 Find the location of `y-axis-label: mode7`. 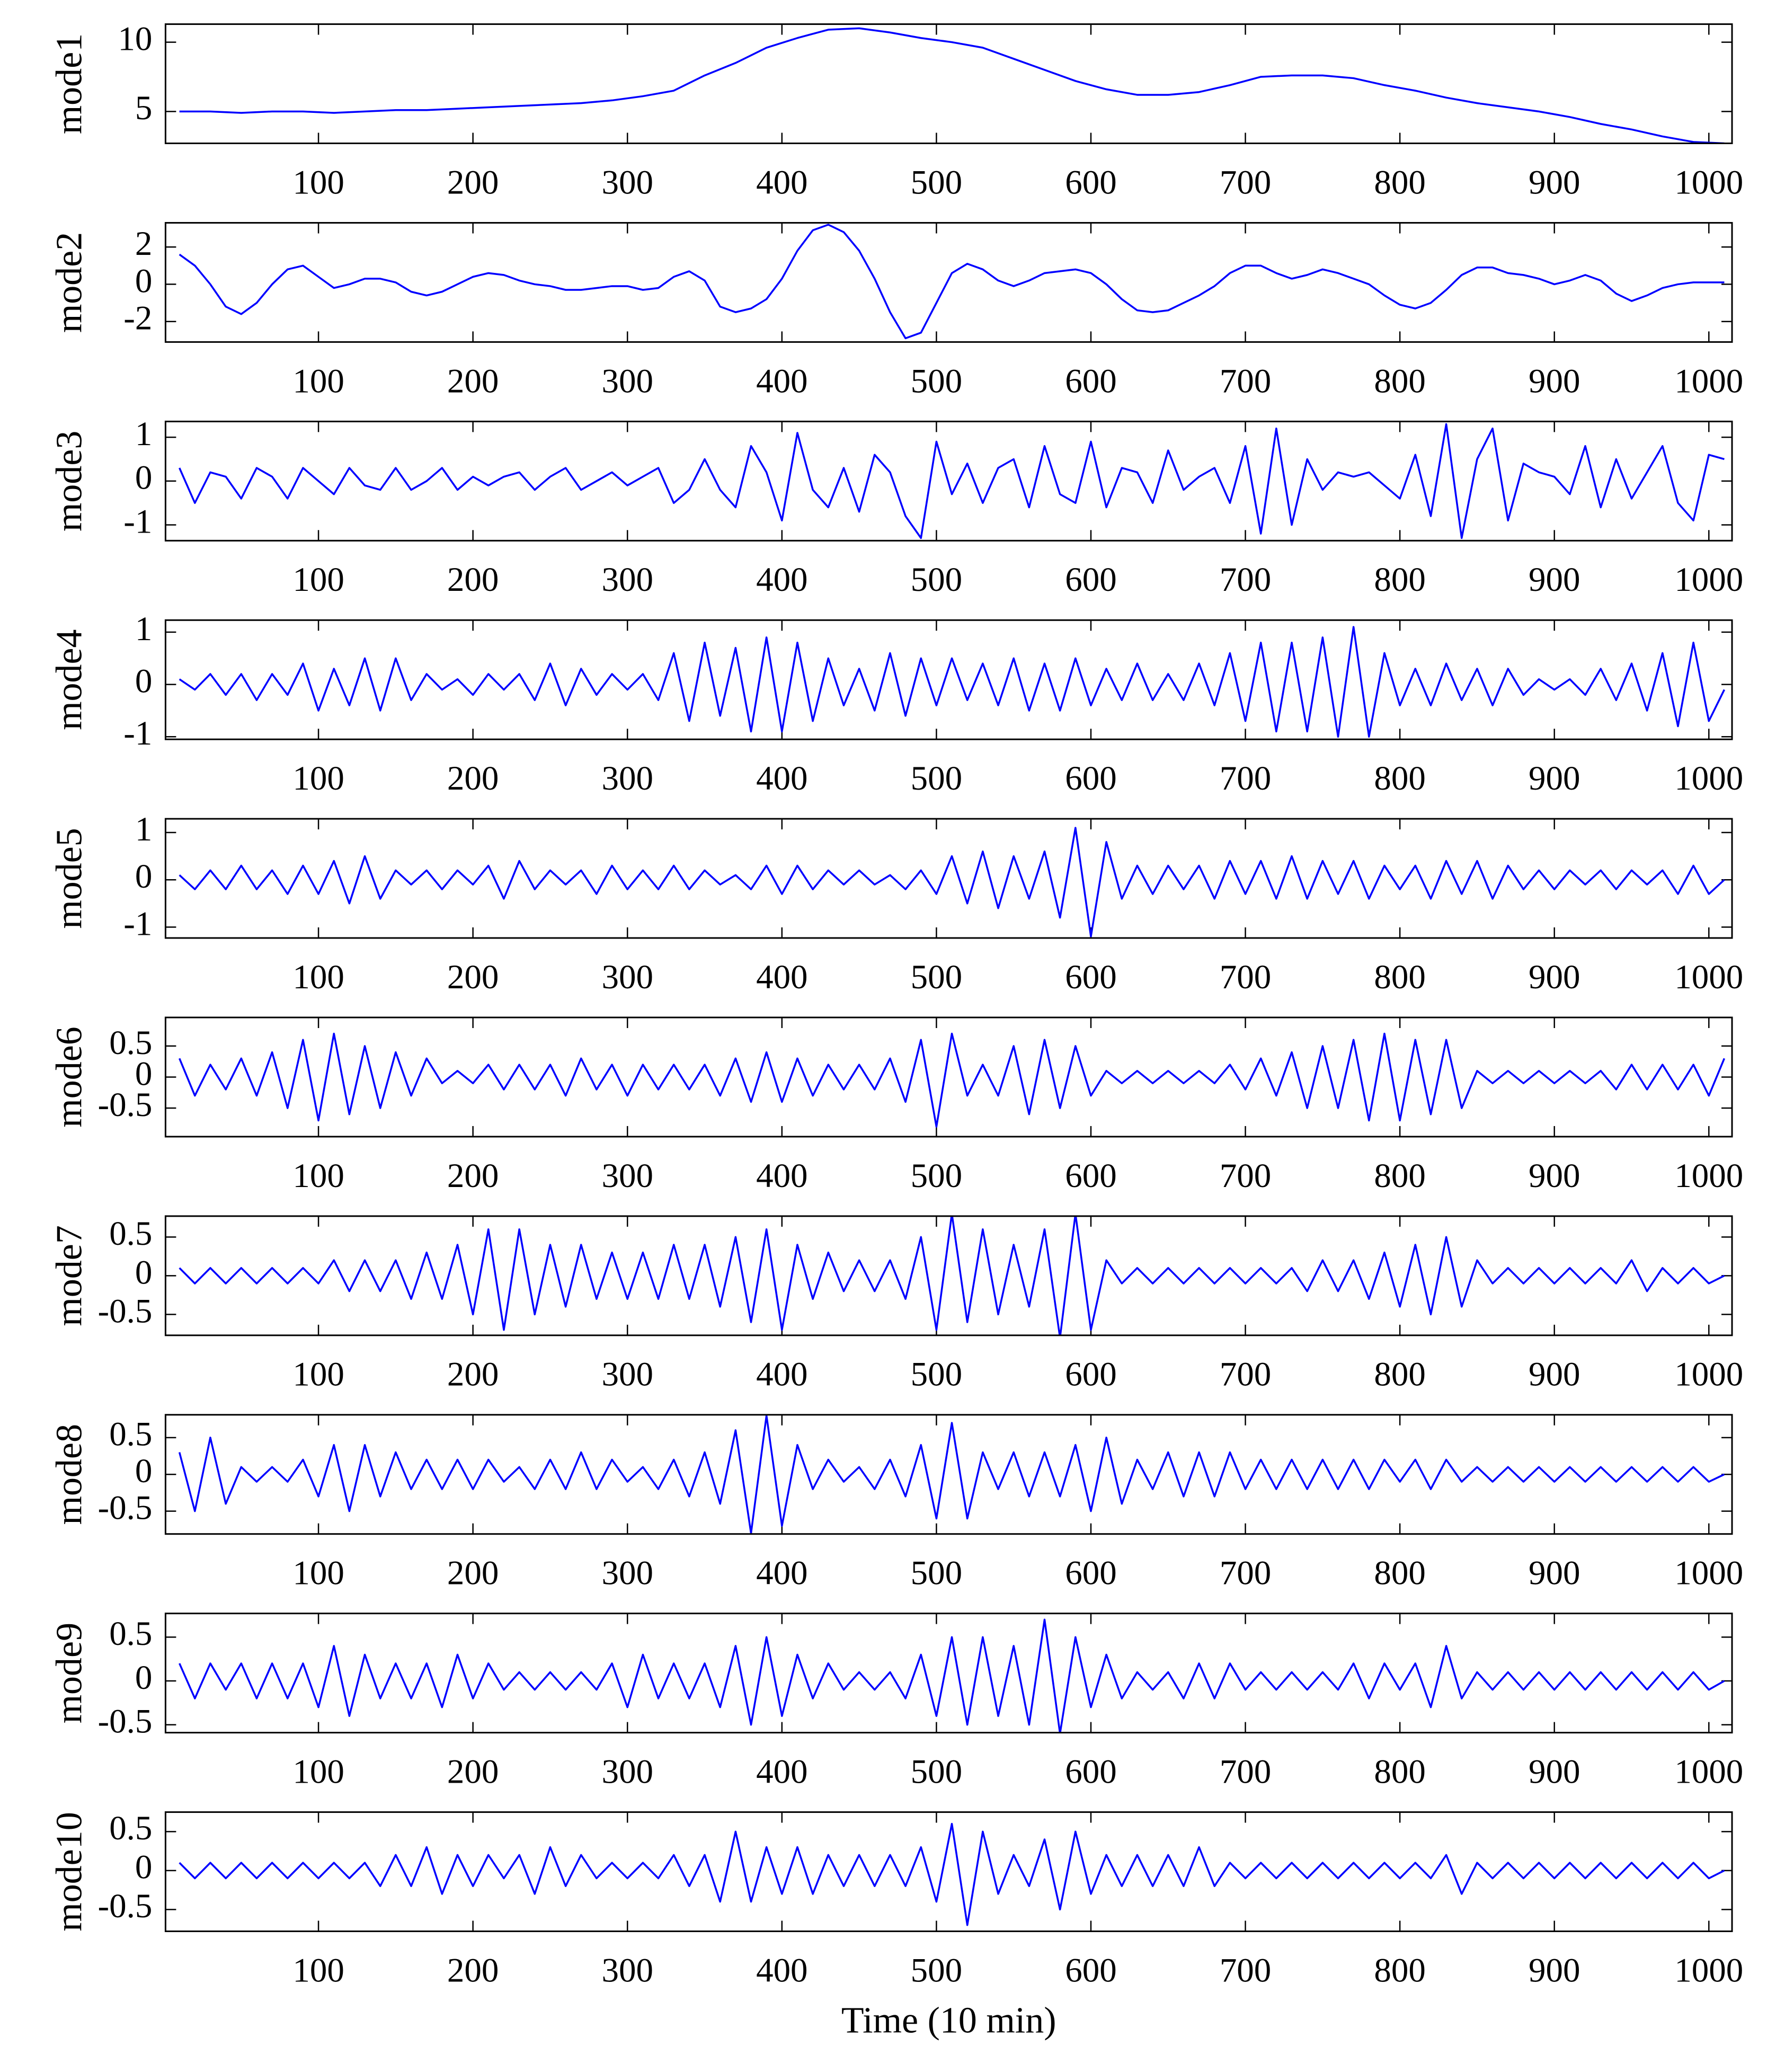

y-axis-label: mode7 is located at coordinates (70, 1275).